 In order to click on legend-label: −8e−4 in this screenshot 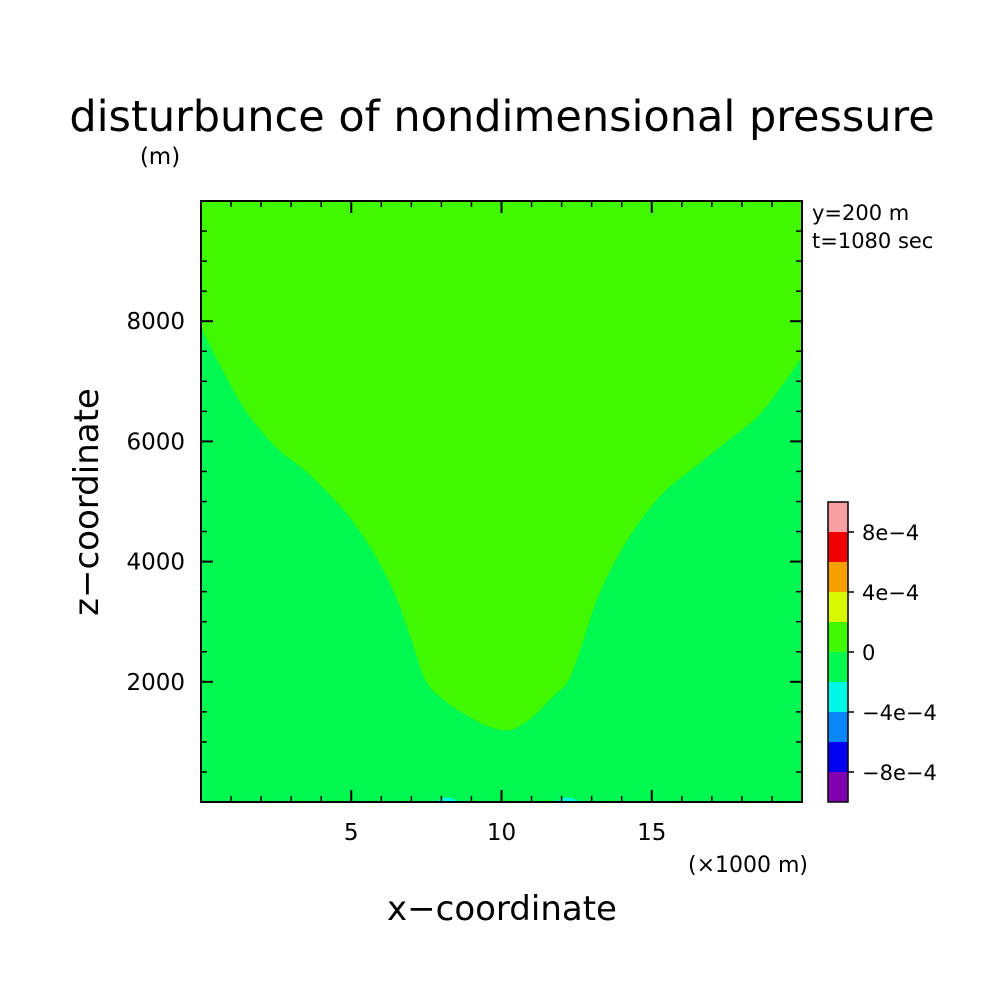, I will do `click(899, 773)`.